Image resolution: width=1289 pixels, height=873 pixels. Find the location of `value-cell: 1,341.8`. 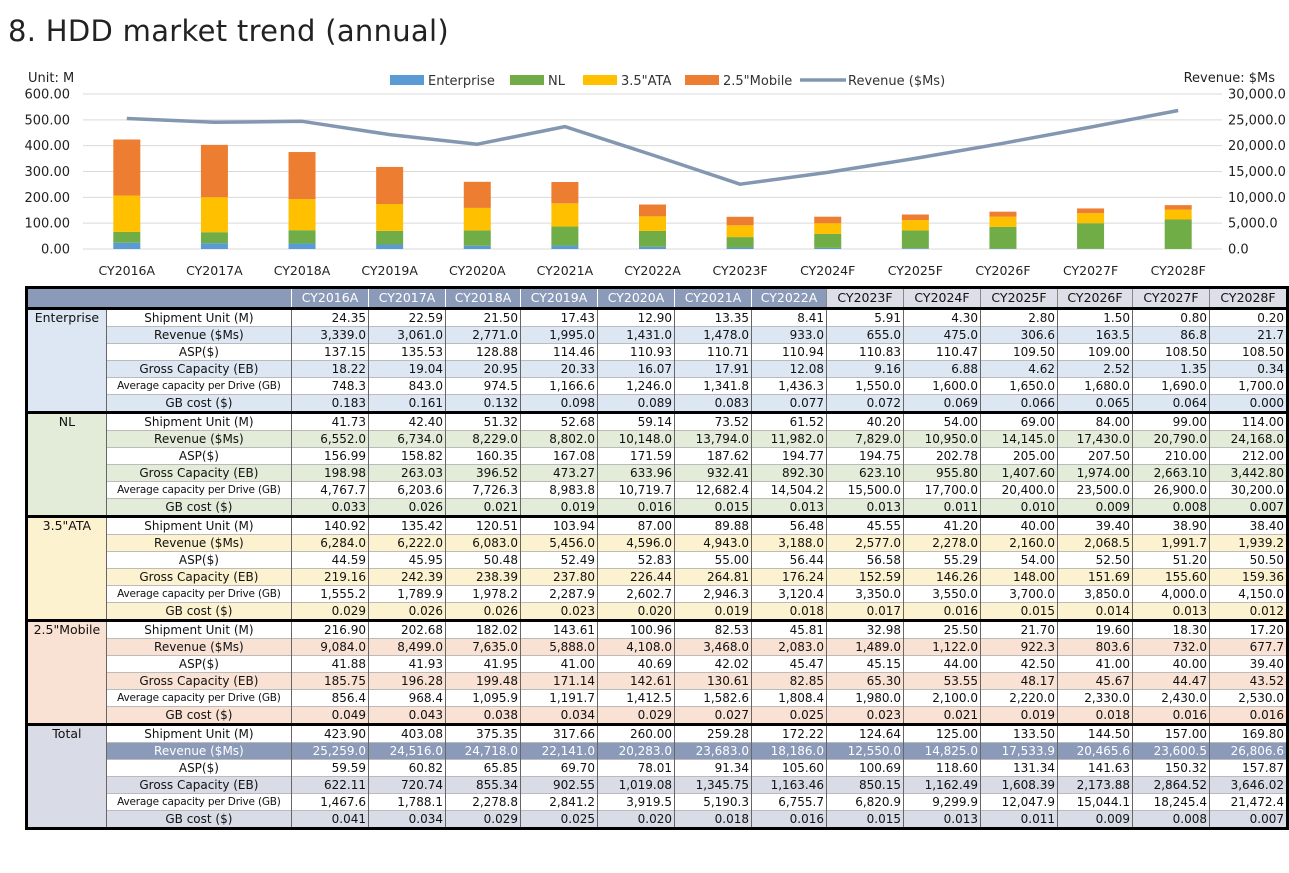

value-cell: 1,341.8 is located at coordinates (713, 386).